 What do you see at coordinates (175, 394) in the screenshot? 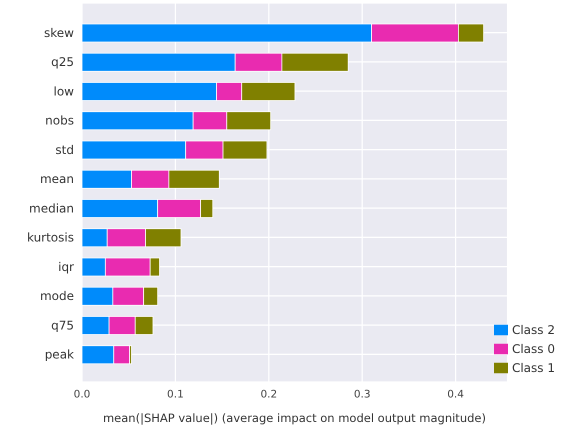
I see `x-tick-label: 0.1` at bounding box center [175, 394].